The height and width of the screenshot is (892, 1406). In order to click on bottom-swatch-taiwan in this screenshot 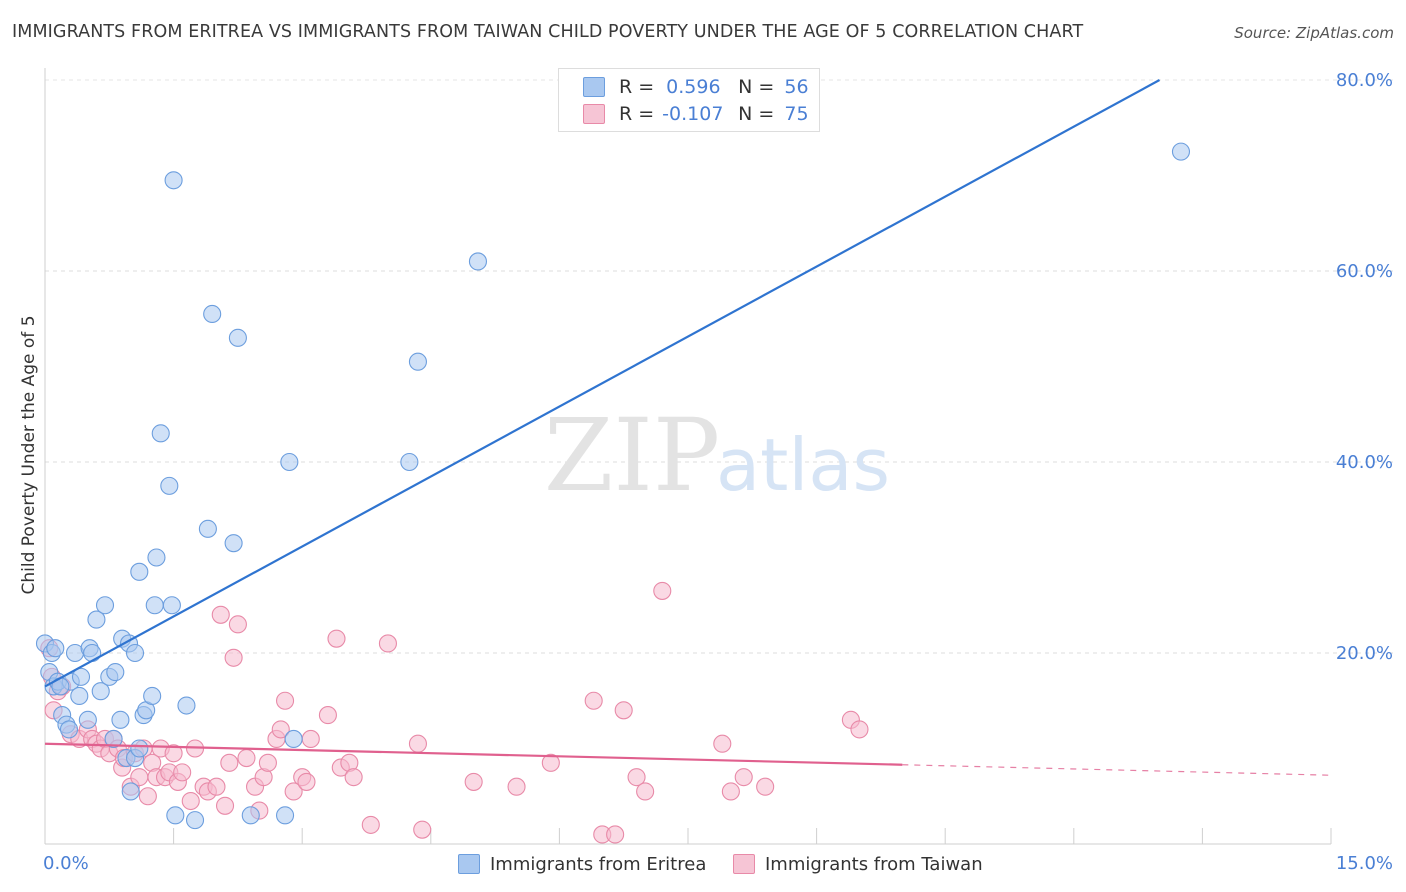, I will do `click(744, 864)`.